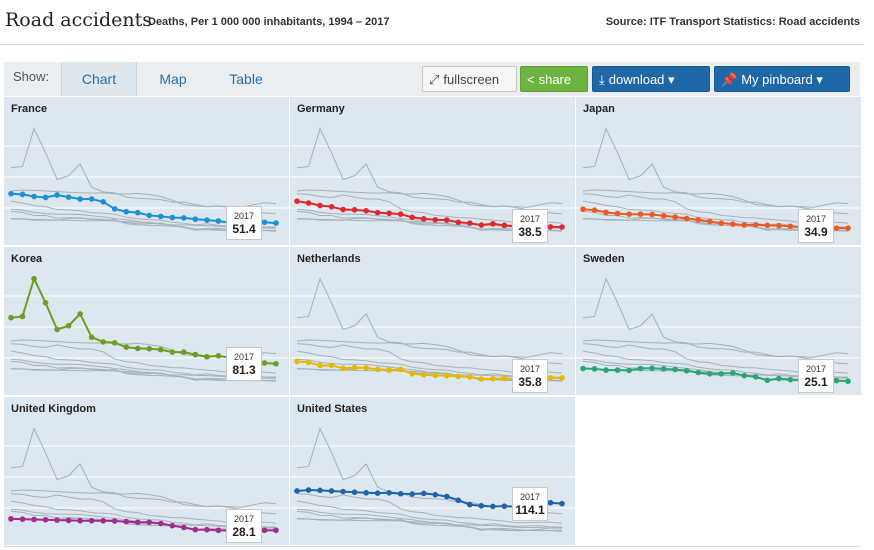 This screenshot has width=874, height=550. I want to click on panel-japan: Japan 2017 34.9, so click(718, 171).